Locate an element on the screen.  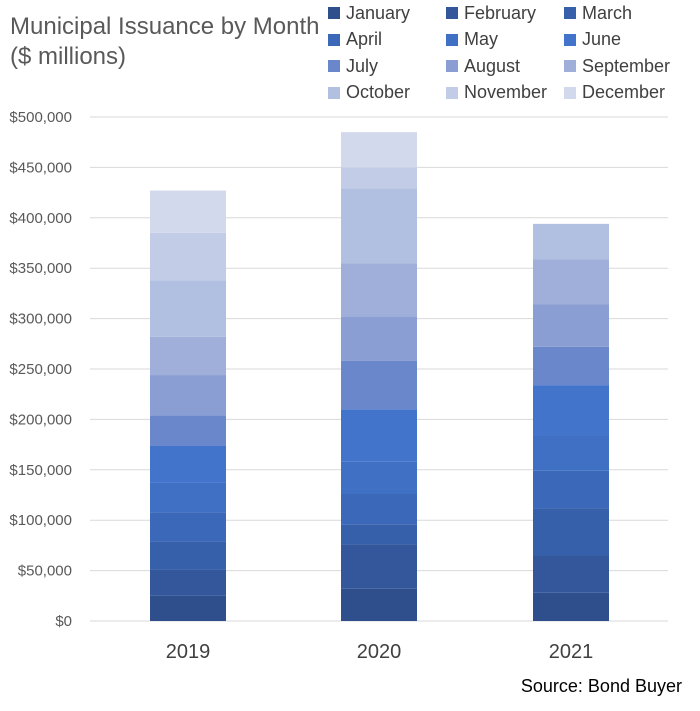
legend-label: September is located at coordinates (626, 65).